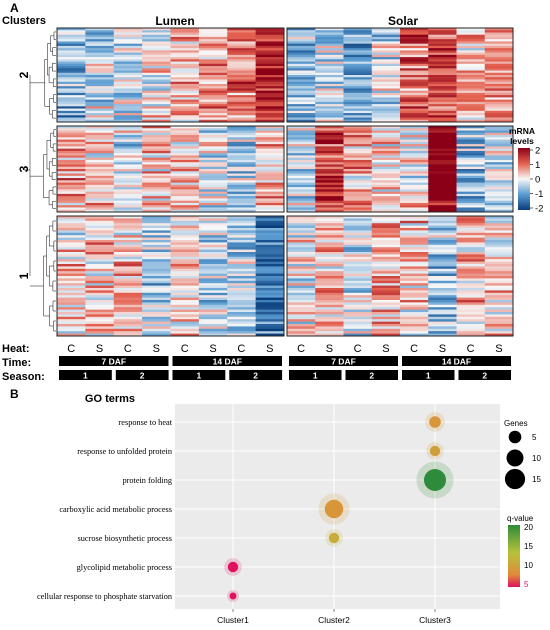  I want to click on cluster-label-3: 3, so click(24, 168).